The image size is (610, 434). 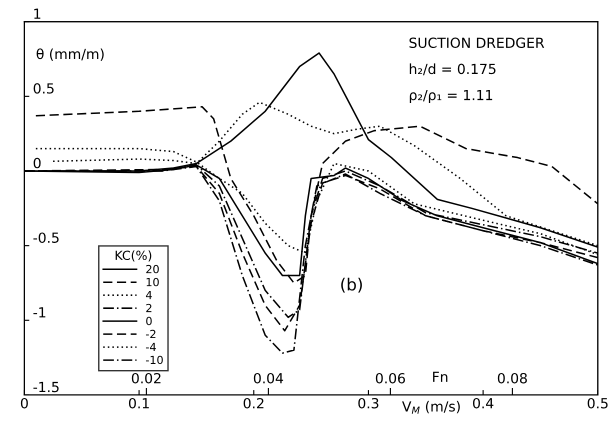 I want to click on legend-label: 4, so click(x=149, y=295).